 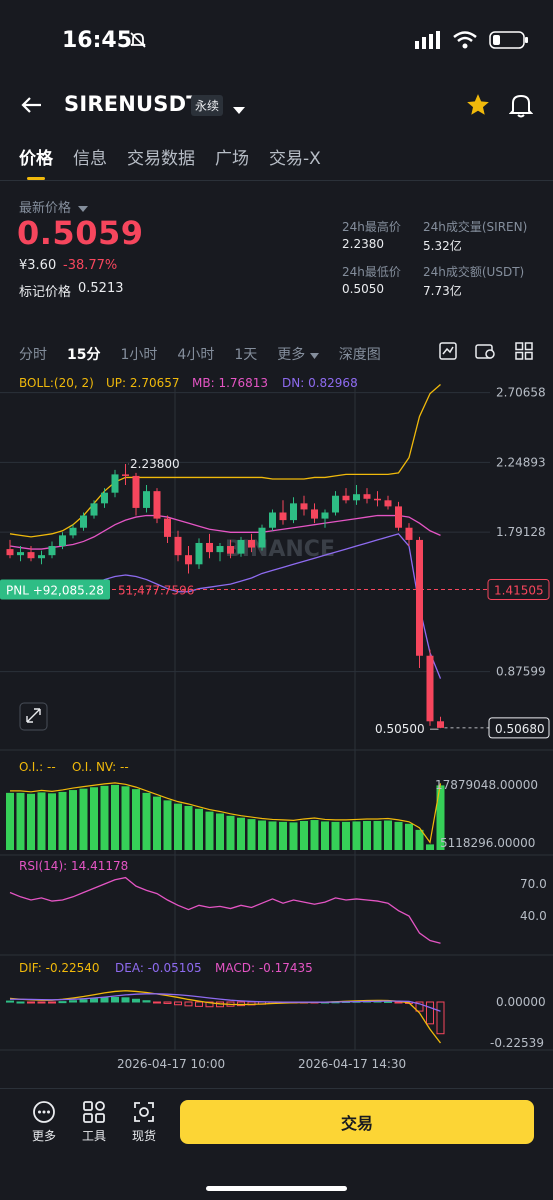 What do you see at coordinates (239, 109) in the screenshot?
I see `caret-down-icon` at bounding box center [239, 109].